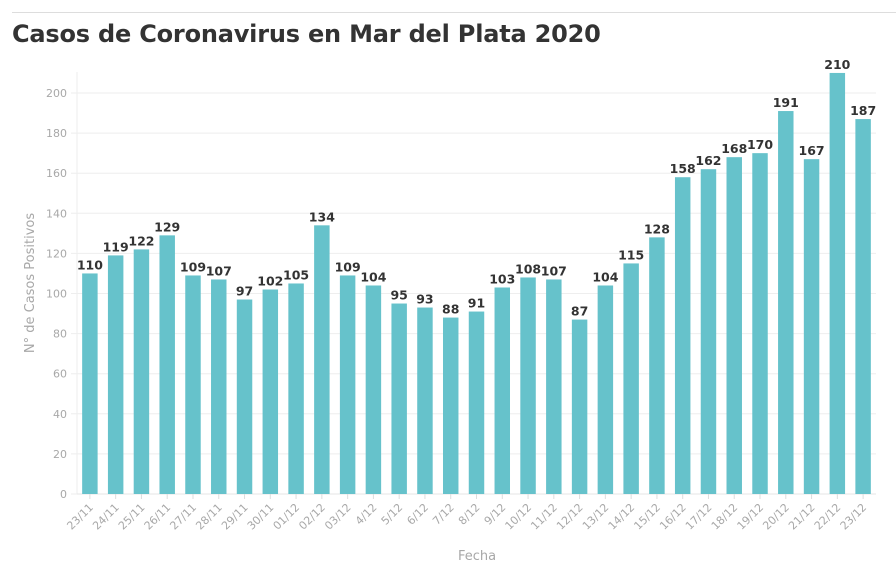 The image size is (896, 575). I want to click on x-tick-label: 5/12, so click(392, 514).